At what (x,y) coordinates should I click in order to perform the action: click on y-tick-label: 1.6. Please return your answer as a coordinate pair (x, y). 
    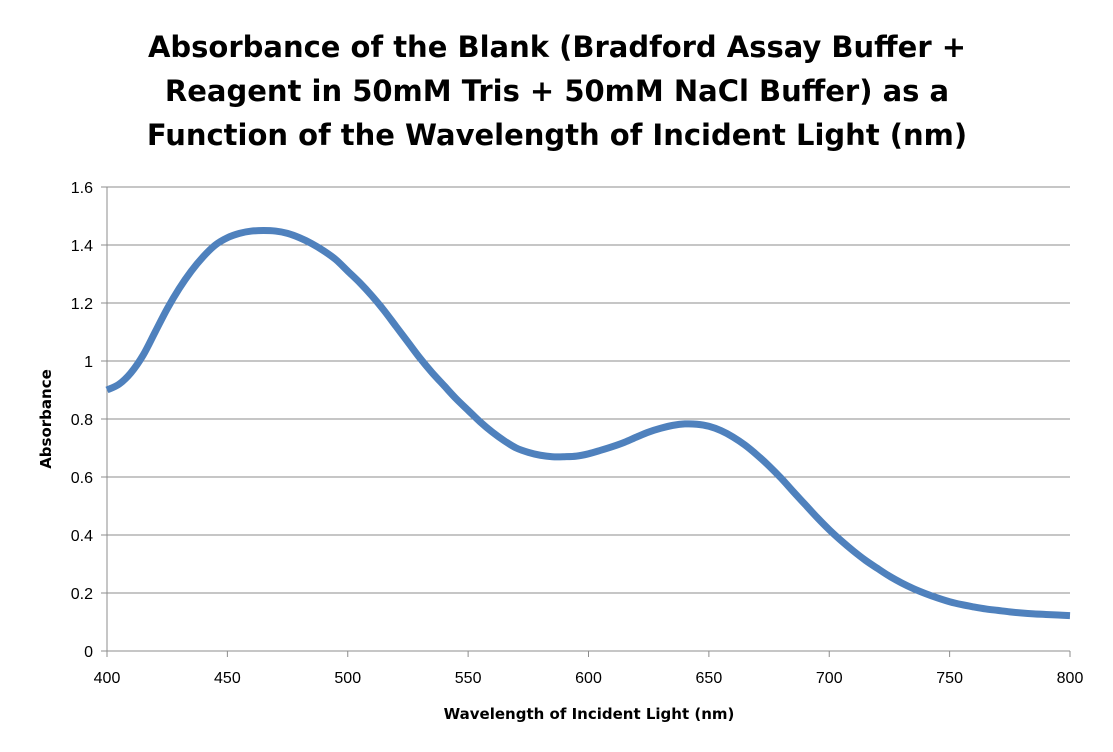
    Looking at the image, I should click on (82, 188).